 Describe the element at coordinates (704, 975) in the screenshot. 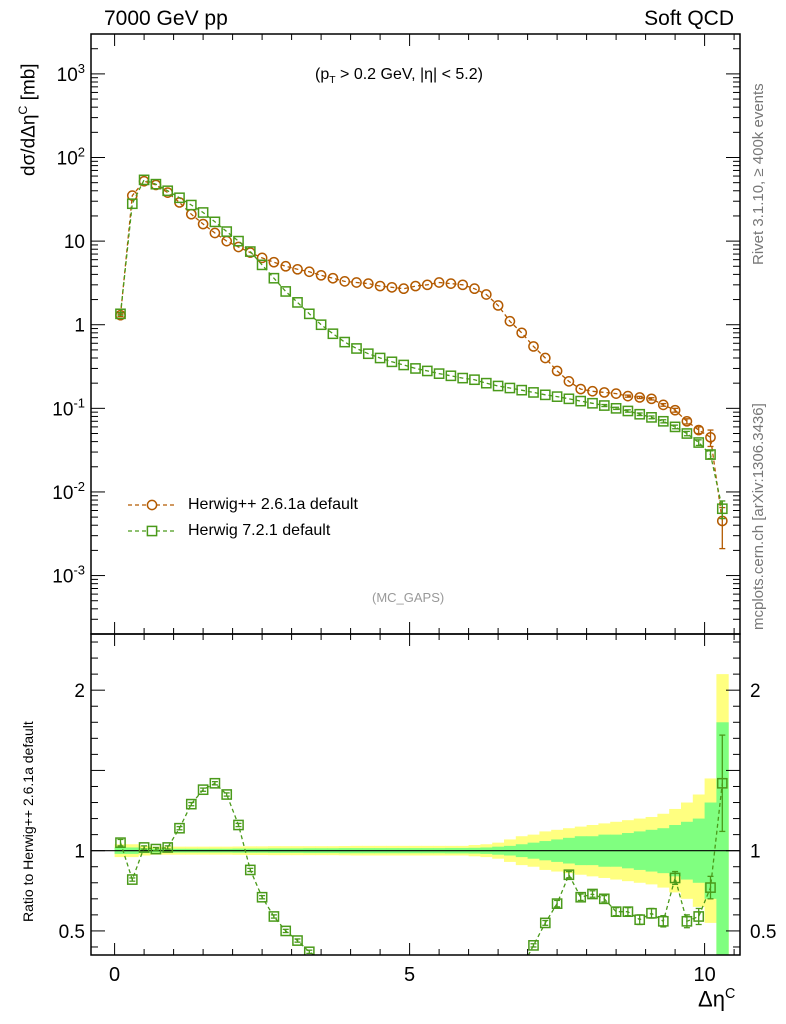

I see `x-tick-label: 10` at that location.